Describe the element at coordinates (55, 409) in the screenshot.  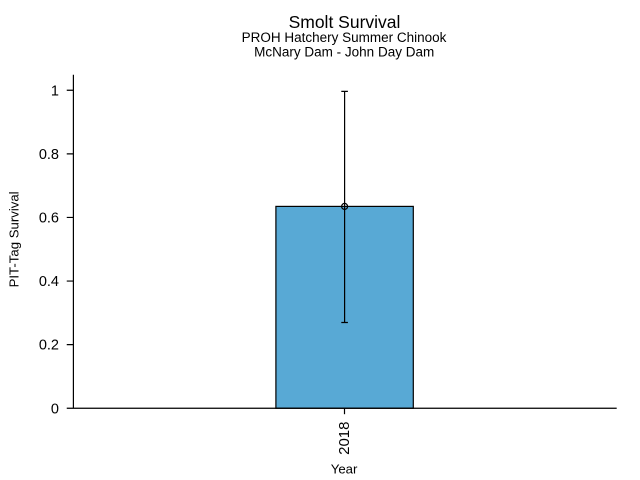
I see `svg-text: 0` at that location.